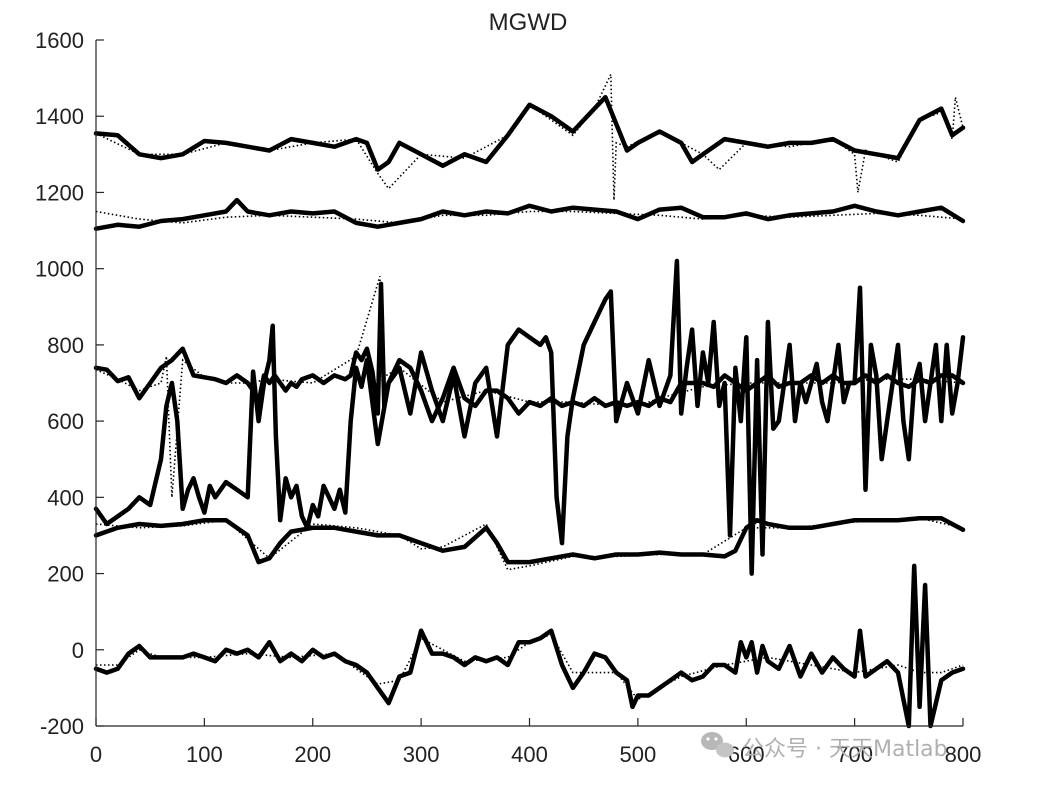 The height and width of the screenshot is (789, 1051). Describe the element at coordinates (69, 383) in the screenshot. I see `y-ticks: -200 0 200 400 600 800 1000 1200 1400 1600` at that location.